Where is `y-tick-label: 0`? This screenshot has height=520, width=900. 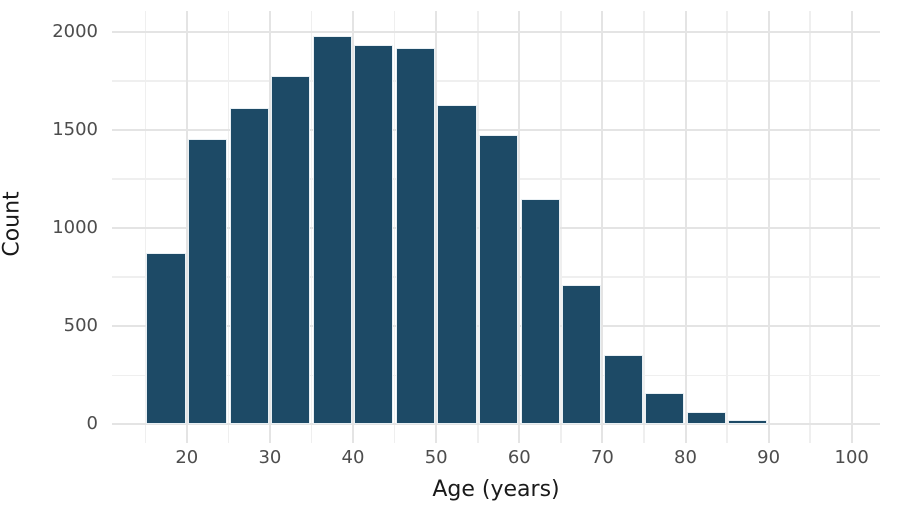
y-tick-label: 0 is located at coordinates (92, 424).